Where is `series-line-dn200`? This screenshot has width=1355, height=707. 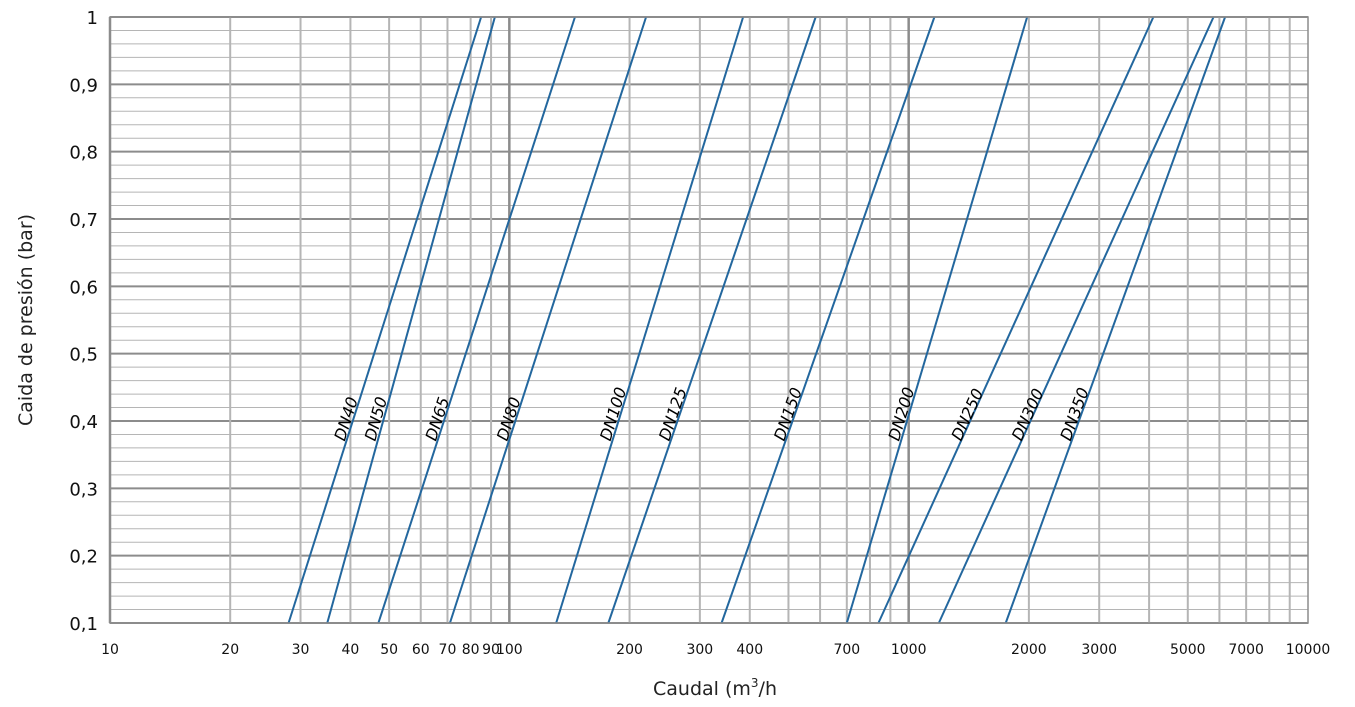 series-line-dn200 is located at coordinates (937, 320).